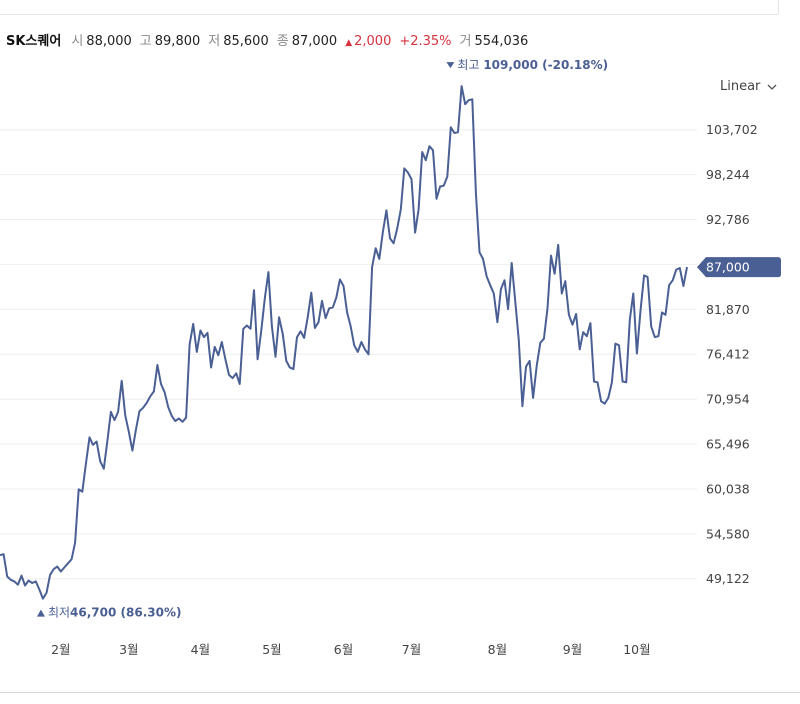 This screenshot has width=800, height=704. Describe the element at coordinates (728, 488) in the screenshot. I see `y-tick-label: 60,038` at that location.